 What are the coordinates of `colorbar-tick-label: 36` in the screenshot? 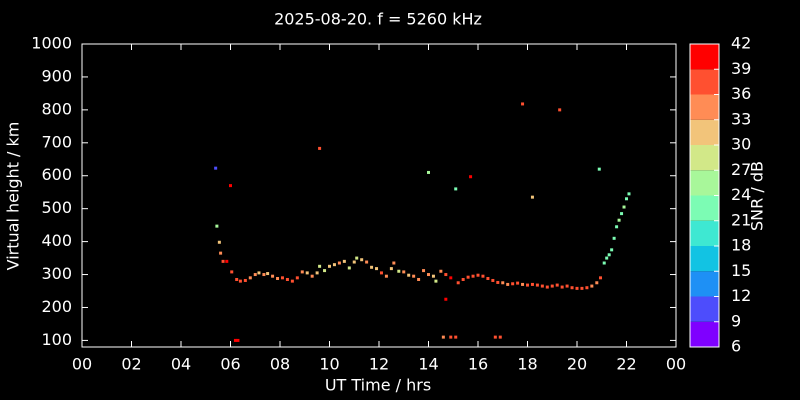 It's located at (741, 93).